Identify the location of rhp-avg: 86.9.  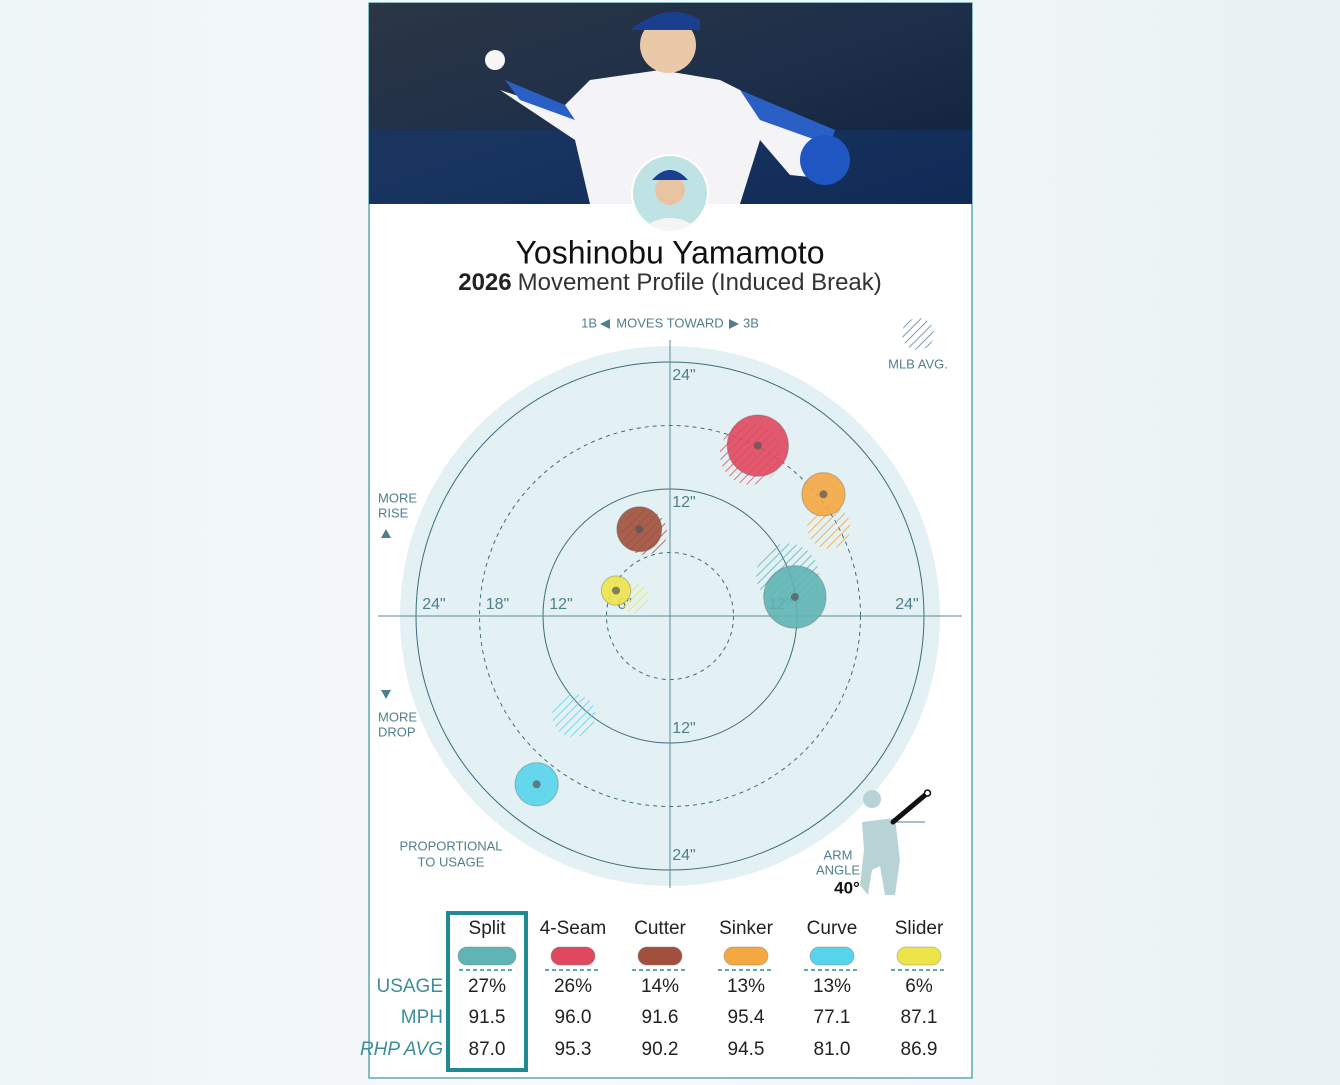
(919, 1049).